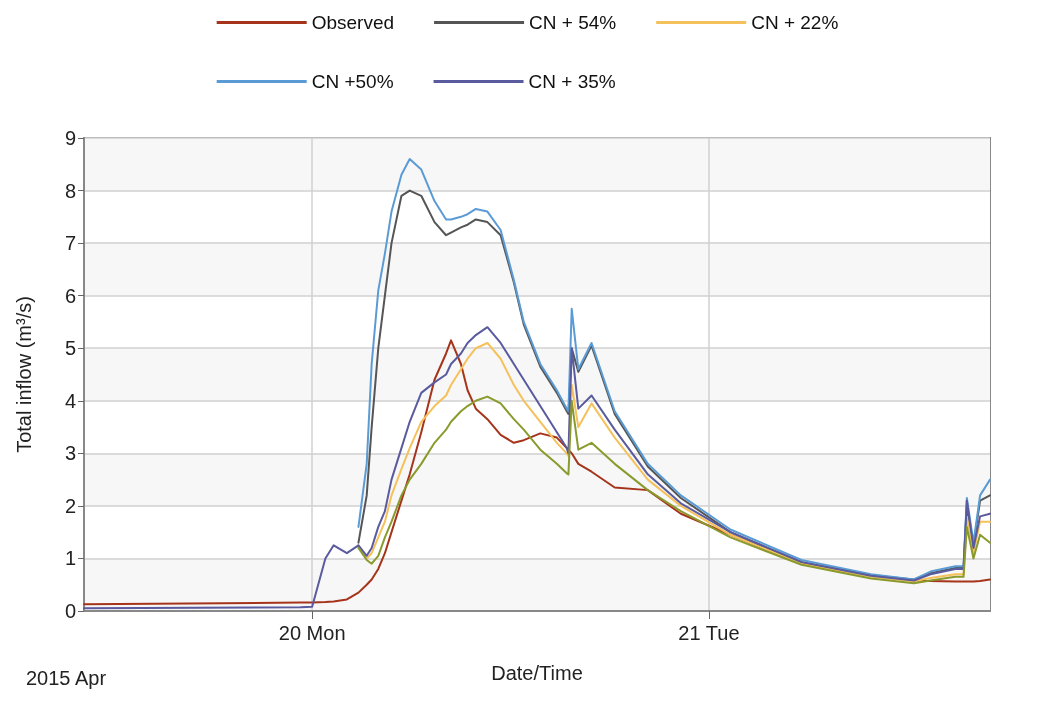 Image resolution: width=1055 pixels, height=707 pixels. Describe the element at coordinates (70, 243) in the screenshot. I see `y-tick-label: 7` at that location.